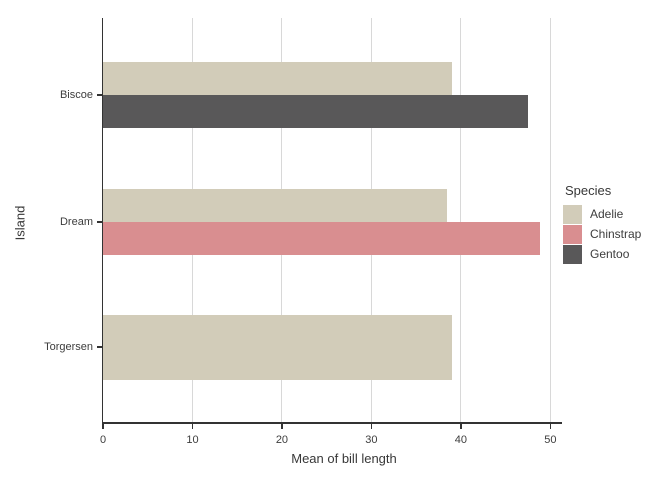 Image resolution: width=672 pixels, height=480 pixels. Describe the element at coordinates (572, 254) in the screenshot. I see `legend-swatch-gentoo` at that location.